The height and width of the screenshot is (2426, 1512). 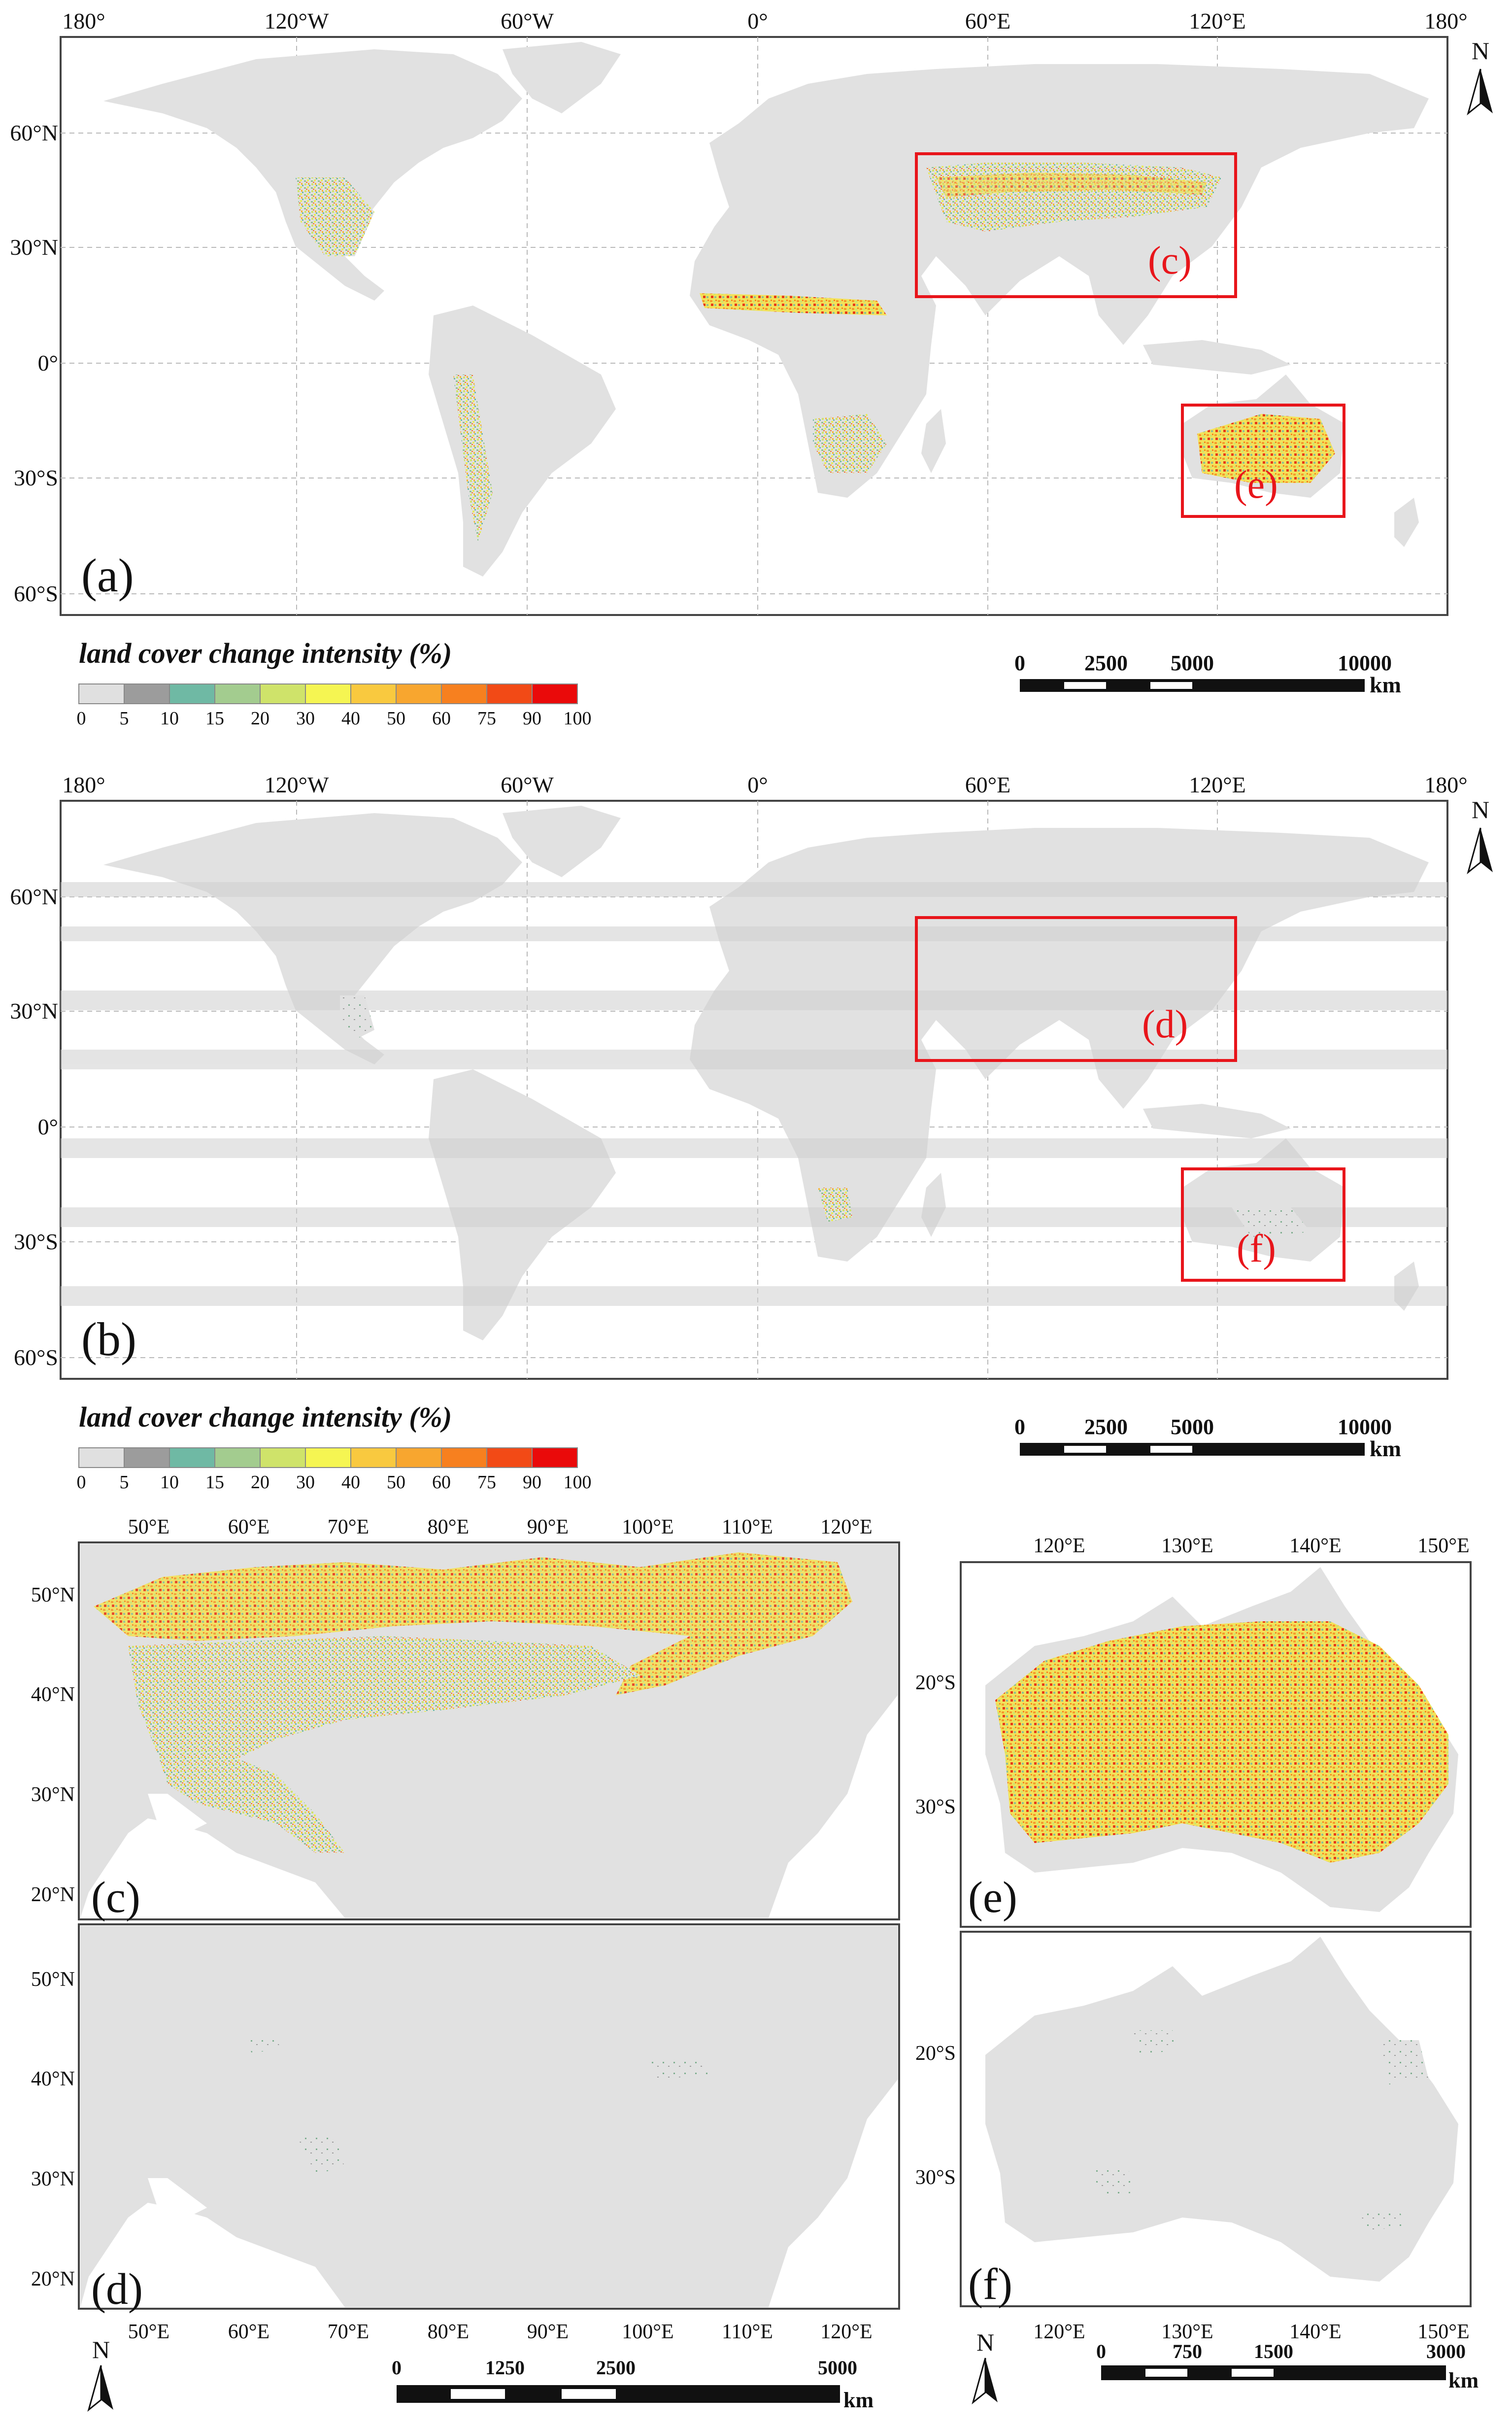 What do you see at coordinates (34, 1011) in the screenshot?
I see `svg-text: 30°N` at bounding box center [34, 1011].